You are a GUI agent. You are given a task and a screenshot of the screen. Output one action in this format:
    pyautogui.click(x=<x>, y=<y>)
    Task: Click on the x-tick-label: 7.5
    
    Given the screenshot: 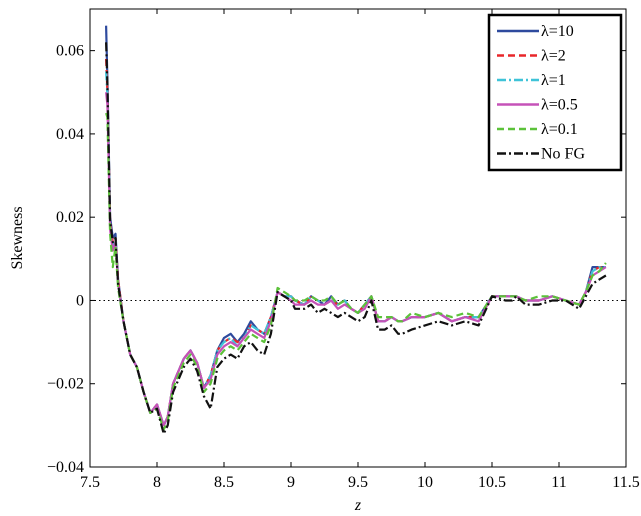 What is the action you would take?
    pyautogui.click(x=90, y=482)
    